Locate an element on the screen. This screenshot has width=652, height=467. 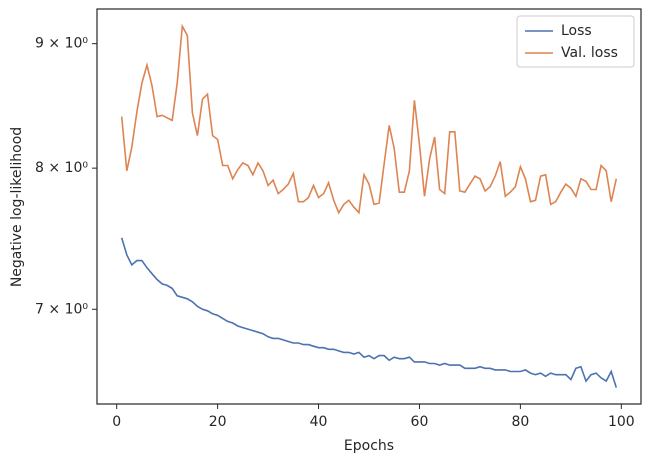
x-tick-label: 60 is located at coordinates (420, 422).